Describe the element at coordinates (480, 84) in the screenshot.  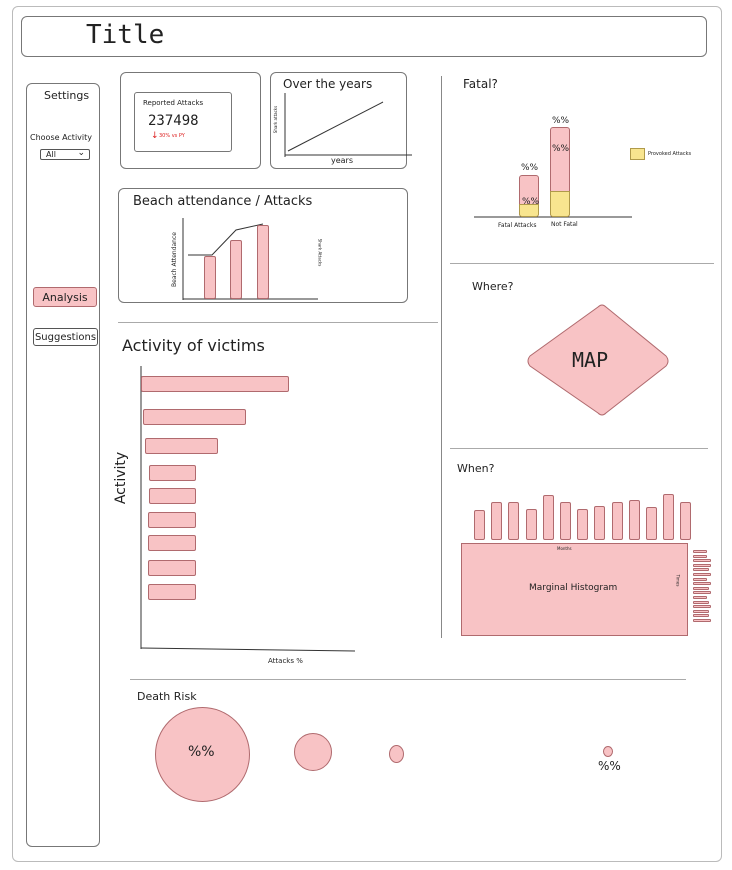
I see `fatal-title: Fatal?` at that location.